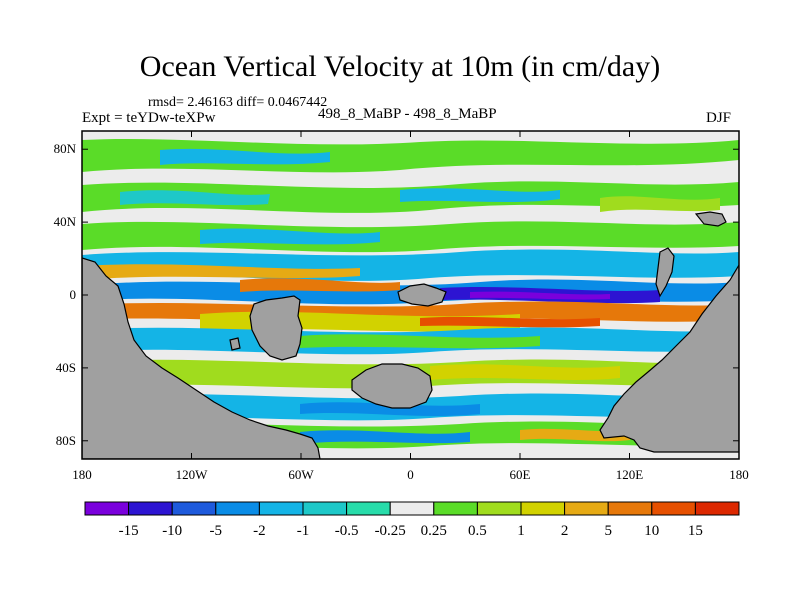  I want to click on x-tick-label: 0, so click(410, 474).